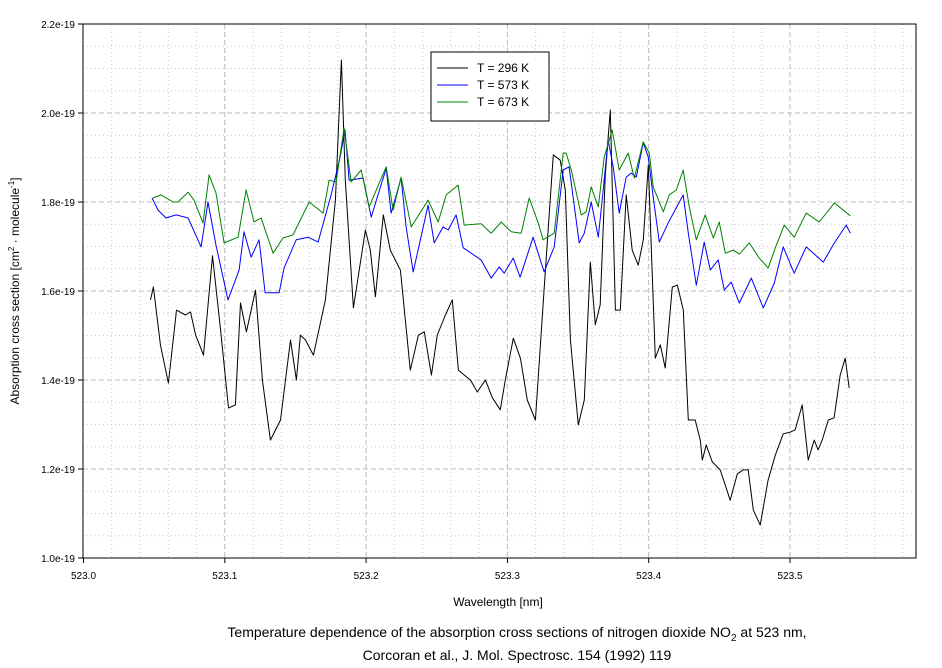 This screenshot has width=942, height=668. I want to click on y-tick-label: 1.6e-19, so click(58, 292).